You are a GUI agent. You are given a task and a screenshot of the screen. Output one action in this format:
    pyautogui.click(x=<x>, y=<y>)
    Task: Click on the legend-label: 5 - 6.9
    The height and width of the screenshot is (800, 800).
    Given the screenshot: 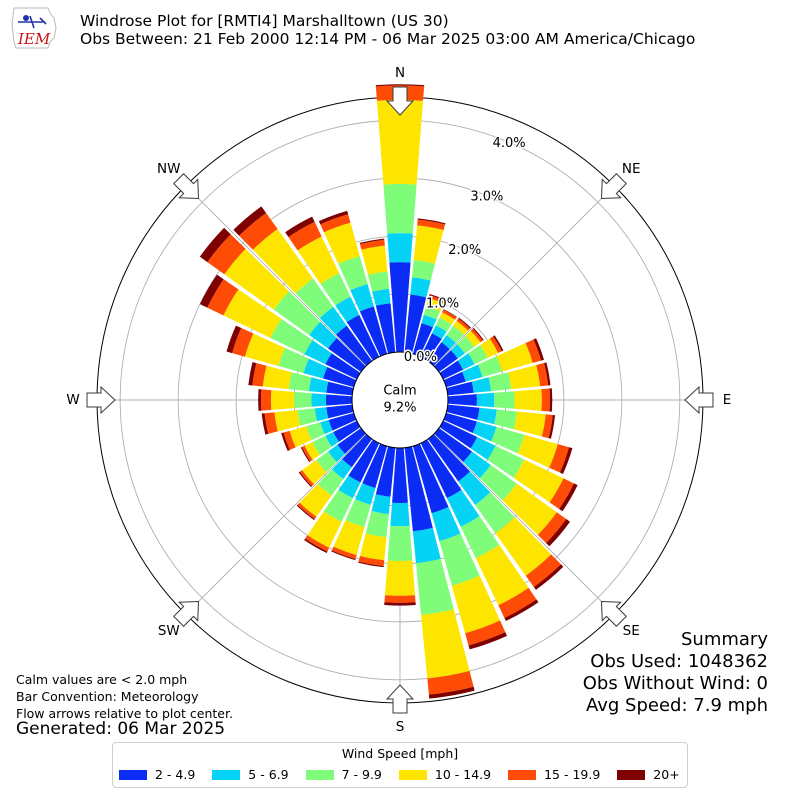 What is the action you would take?
    pyautogui.click(x=268, y=774)
    